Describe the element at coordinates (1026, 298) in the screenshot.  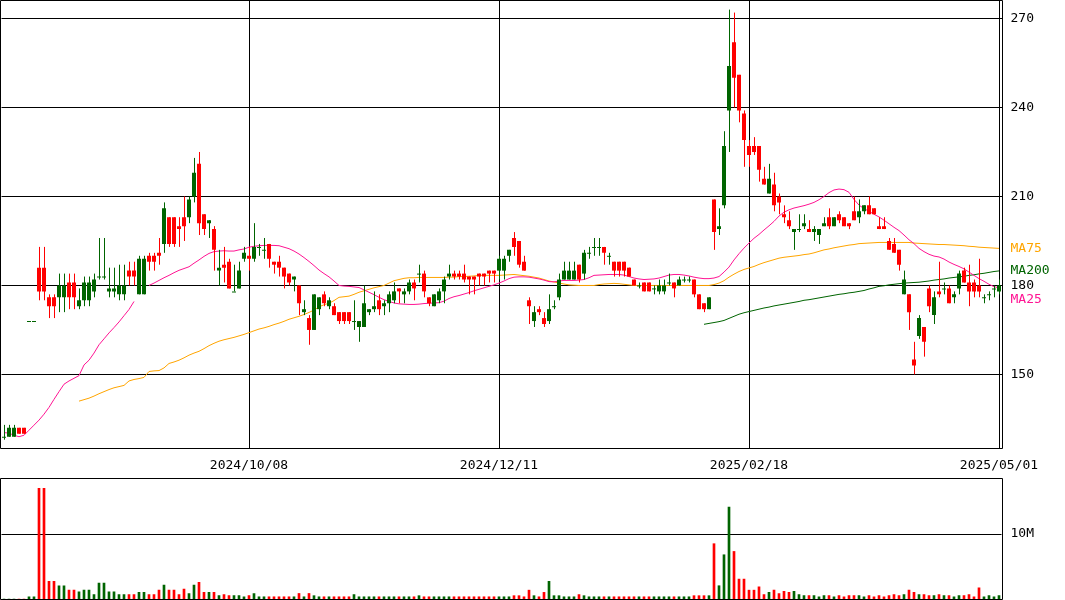
I see `series-label: MA25` at that location.